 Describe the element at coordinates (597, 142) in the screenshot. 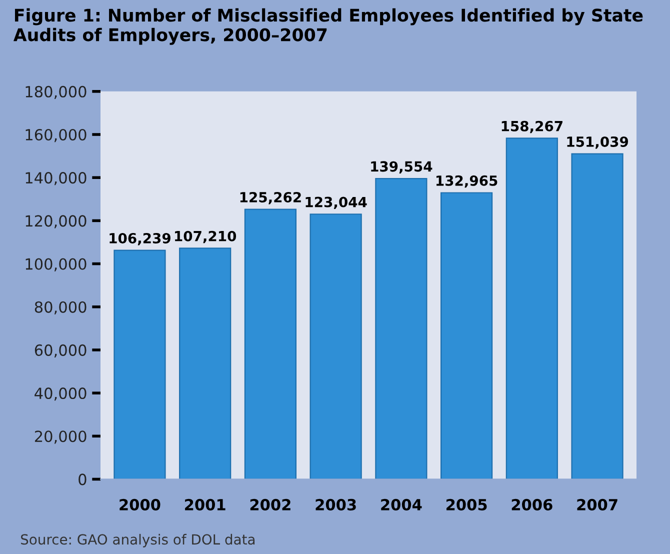

I see `data-label: 151,039` at that location.